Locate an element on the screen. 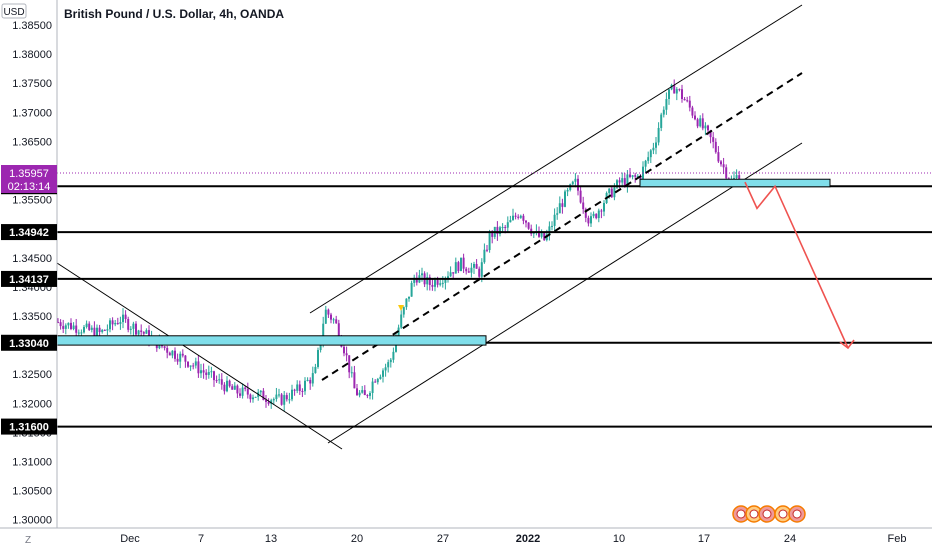  price-tick-label: 1.36500 is located at coordinates (32, 142).